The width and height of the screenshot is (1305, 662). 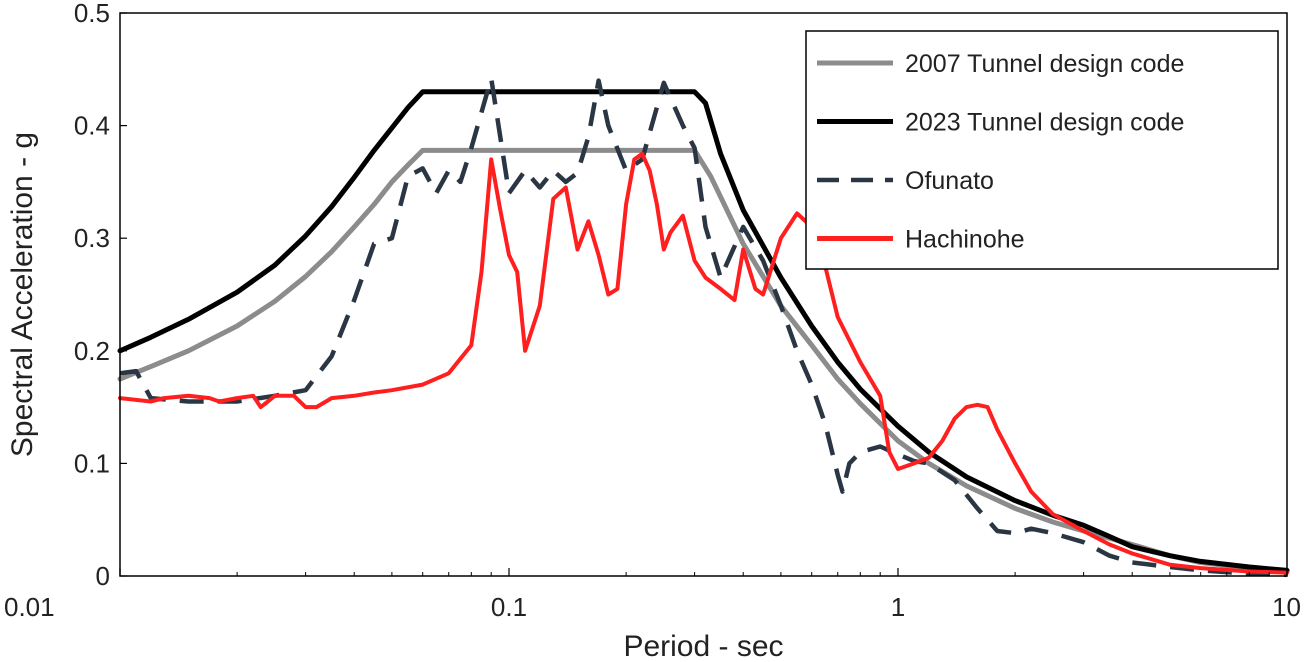 What do you see at coordinates (1044, 123) in the screenshot?
I see `legend-label: 2023 Tunnel design code` at bounding box center [1044, 123].